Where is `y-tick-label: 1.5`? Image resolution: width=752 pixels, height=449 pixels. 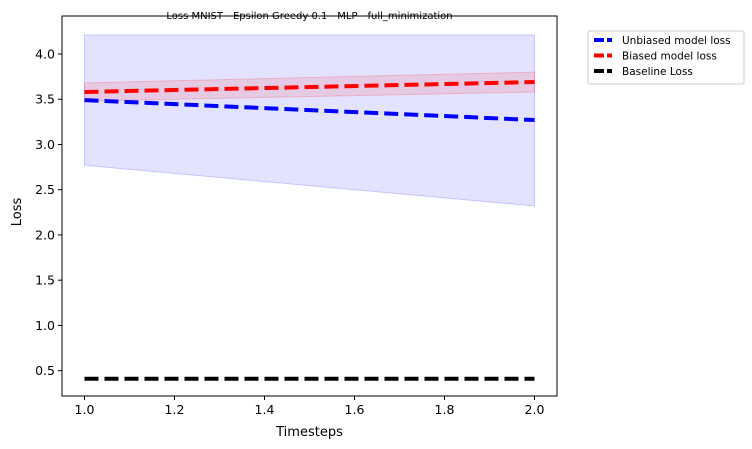 y-tick-label: 1.5 is located at coordinates (45, 280).